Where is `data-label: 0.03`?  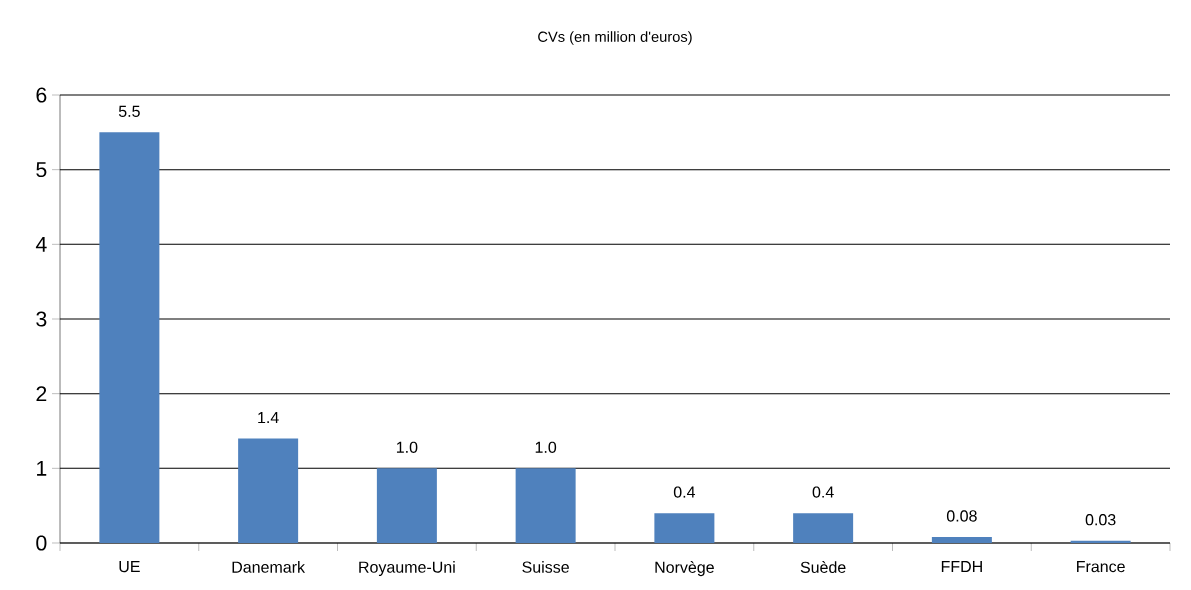
data-label: 0.03 is located at coordinates (1100, 520).